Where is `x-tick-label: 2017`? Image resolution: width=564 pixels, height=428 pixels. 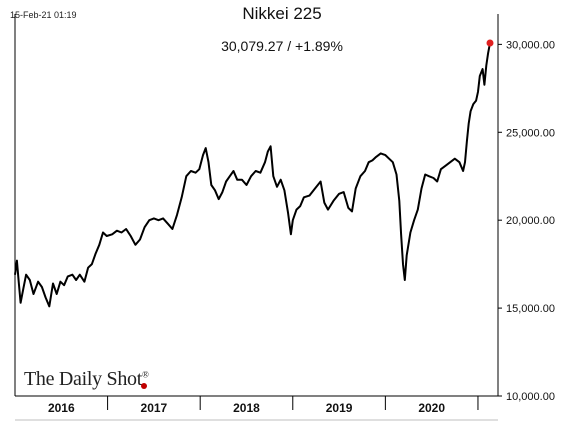 x-tick-label: 2017 is located at coordinates (154, 408).